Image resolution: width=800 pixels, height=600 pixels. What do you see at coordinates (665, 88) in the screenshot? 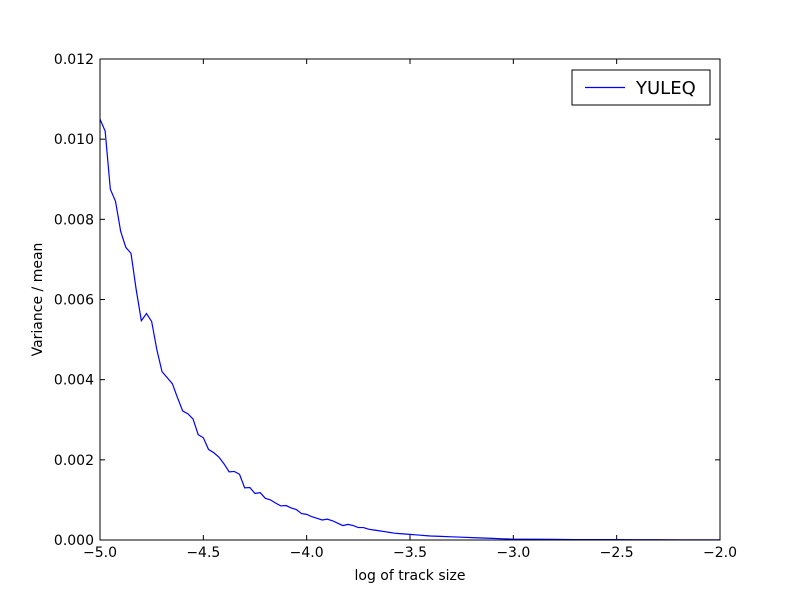
I see `legend-label-yuleq: YULEQ` at bounding box center [665, 88].